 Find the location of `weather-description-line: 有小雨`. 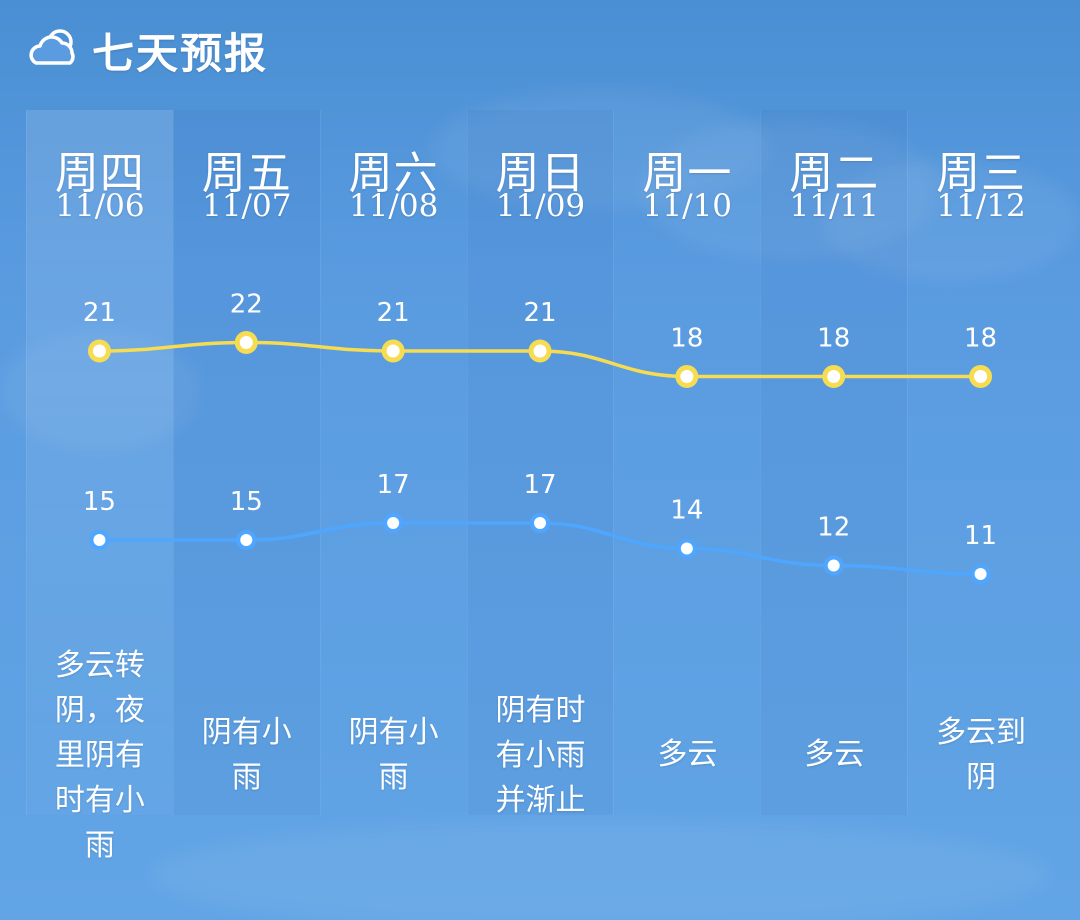

weather-description-line: 有小雨 is located at coordinates (540, 755).